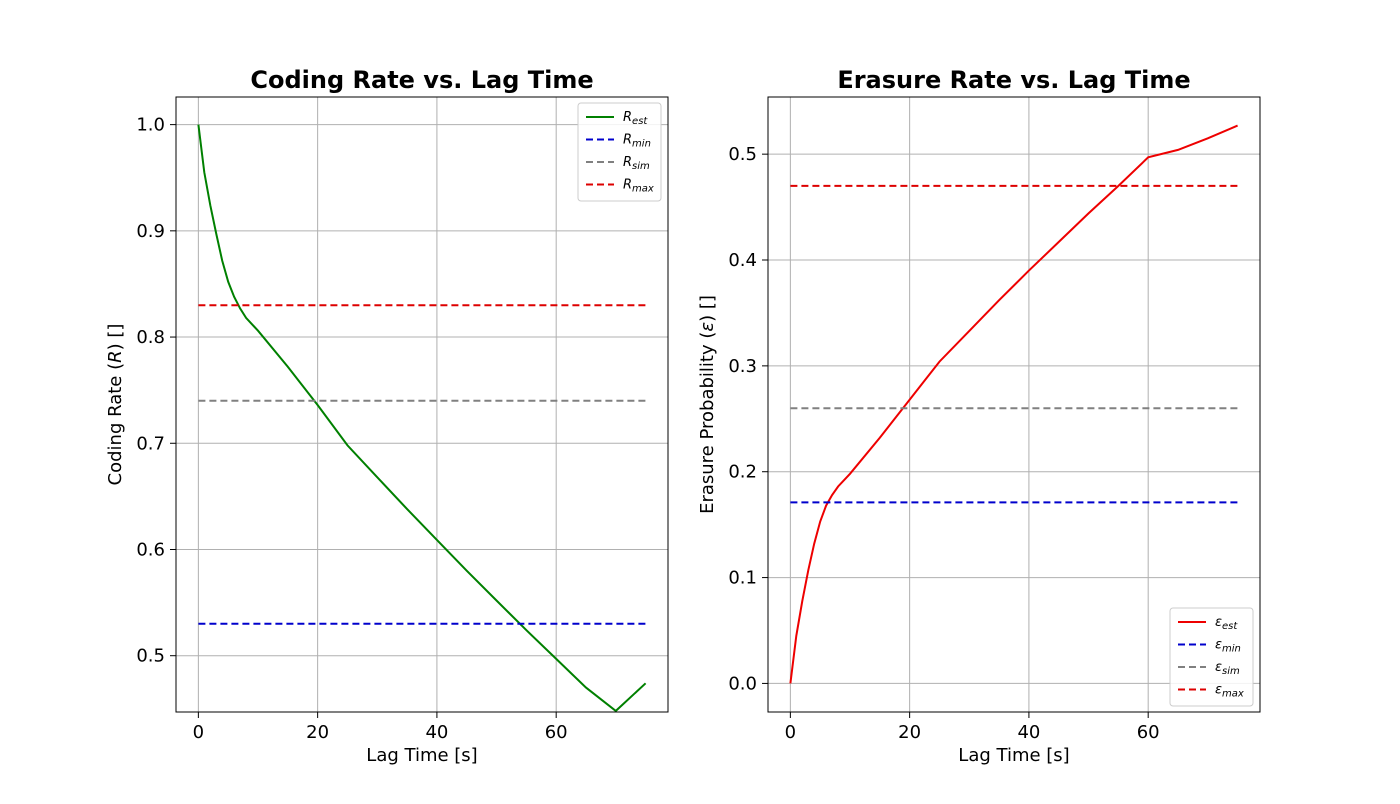 This screenshot has width=1400, height=804. I want to click on chart-title: Coding Rate vs. Lag Time, so click(421, 80).